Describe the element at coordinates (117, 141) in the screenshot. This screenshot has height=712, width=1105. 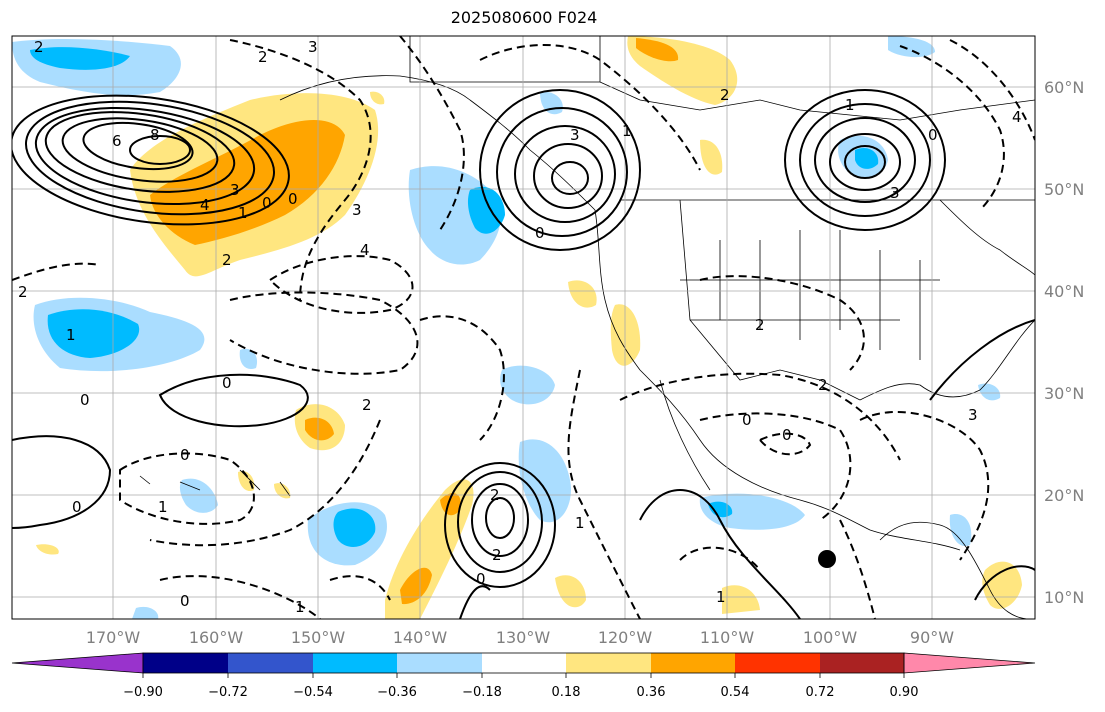
I see `contour-label: 6` at that location.